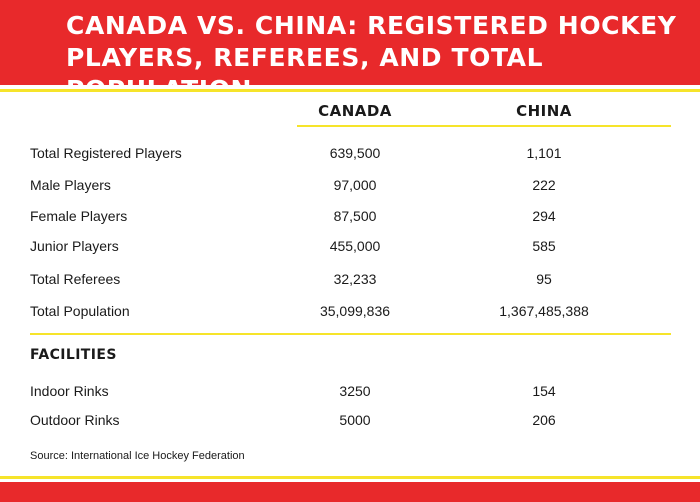 The image size is (700, 502). Describe the element at coordinates (355, 111) in the screenshot. I see `column-header-canada: CANADA` at that location.